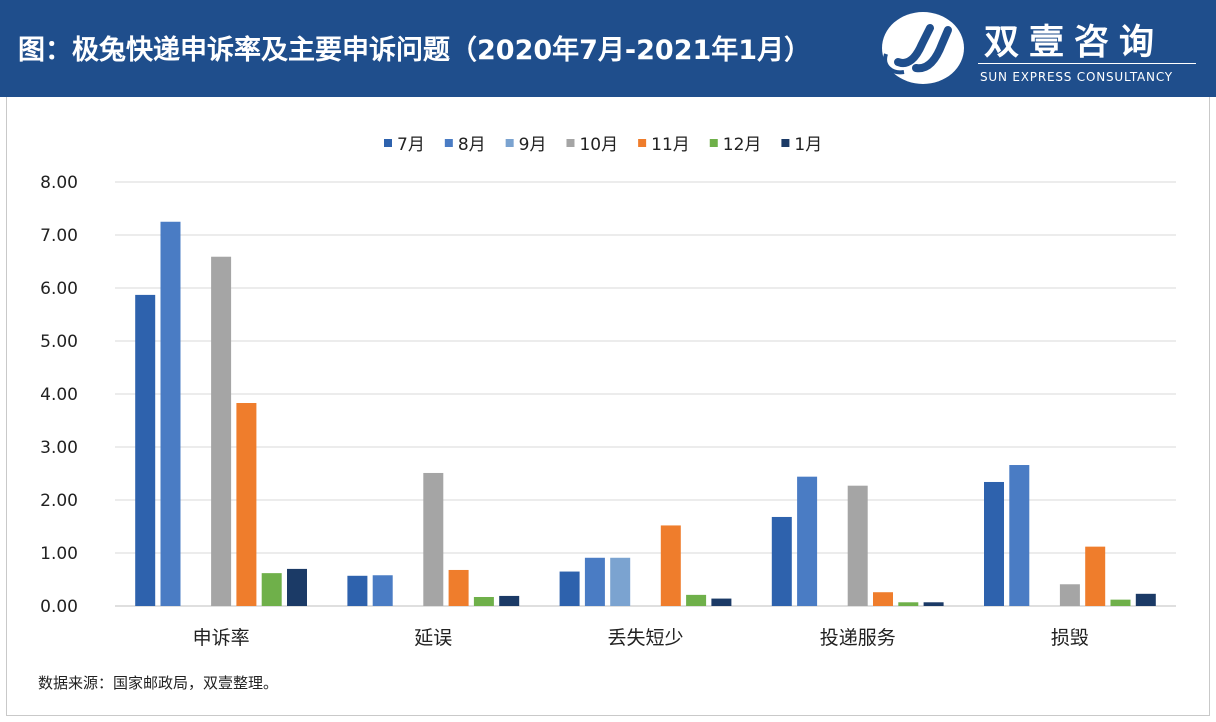 Image resolution: width=1216 pixels, height=722 pixels. What do you see at coordinates (59, 289) in the screenshot?
I see `y-tick-label: 6.00` at bounding box center [59, 289].